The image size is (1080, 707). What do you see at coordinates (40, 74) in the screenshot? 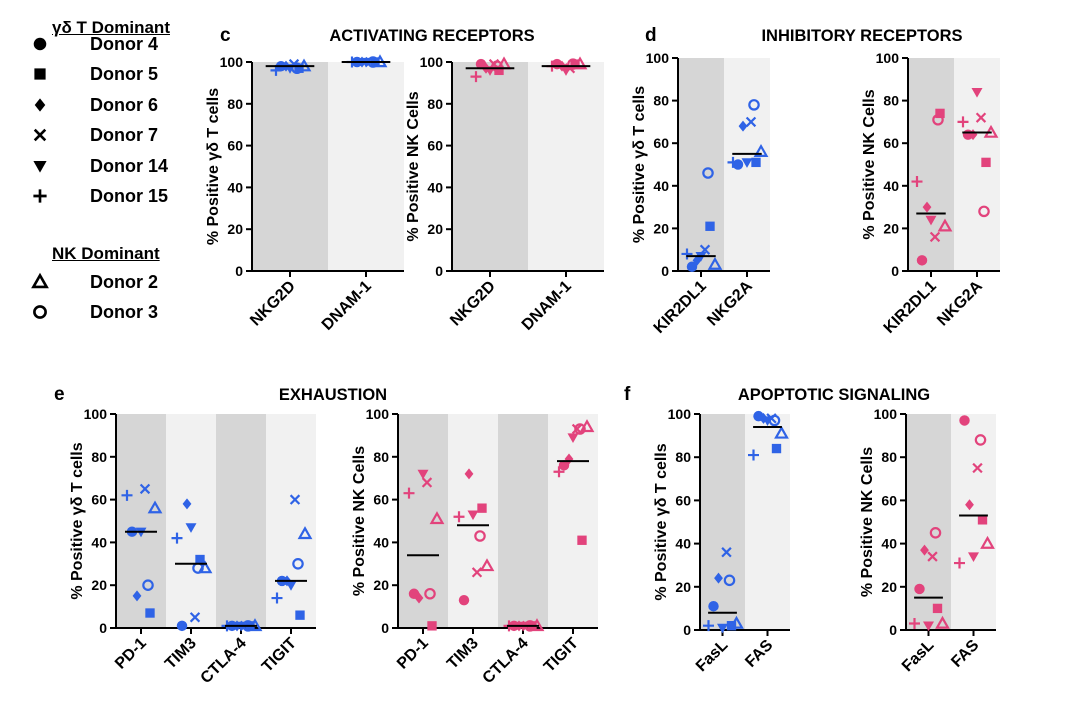
I see `legend-marker-square` at bounding box center [40, 74].